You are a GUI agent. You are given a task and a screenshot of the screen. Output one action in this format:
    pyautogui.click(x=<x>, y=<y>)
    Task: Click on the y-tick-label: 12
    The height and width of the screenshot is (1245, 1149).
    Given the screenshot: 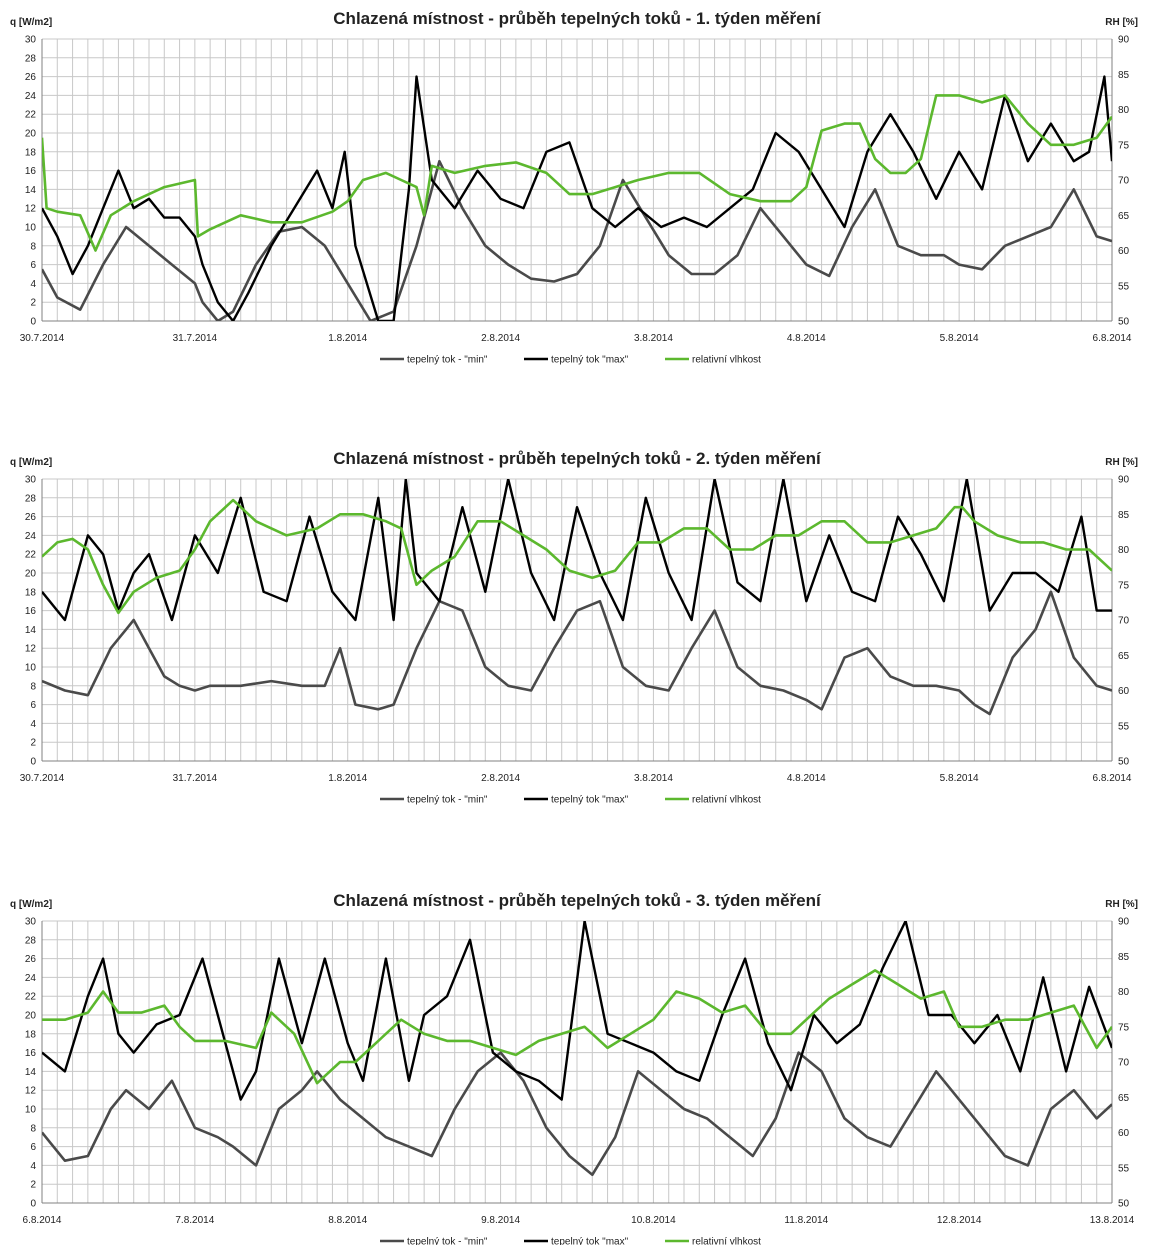 What is the action you would take?
    pyautogui.click(x=31, y=649)
    